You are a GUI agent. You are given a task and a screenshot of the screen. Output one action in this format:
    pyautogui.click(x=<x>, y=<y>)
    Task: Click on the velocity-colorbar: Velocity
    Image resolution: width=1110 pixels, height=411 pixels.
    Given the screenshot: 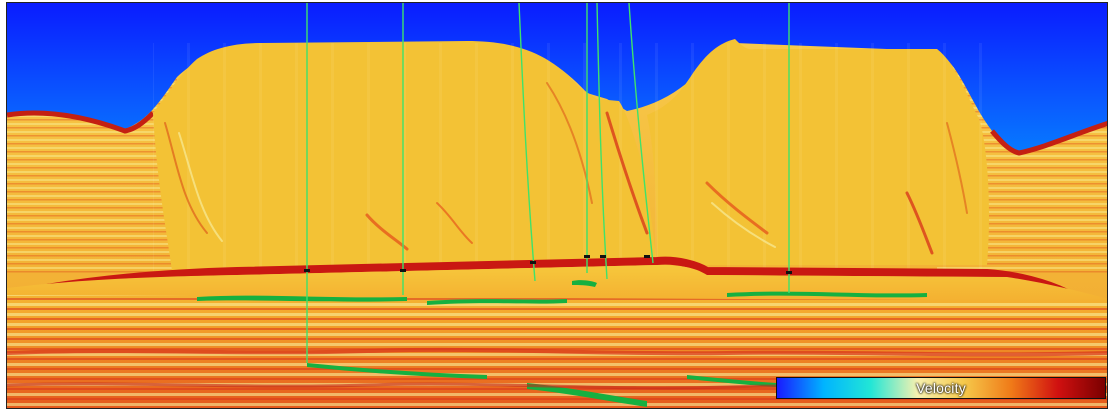 What is the action you would take?
    pyautogui.click(x=941, y=388)
    